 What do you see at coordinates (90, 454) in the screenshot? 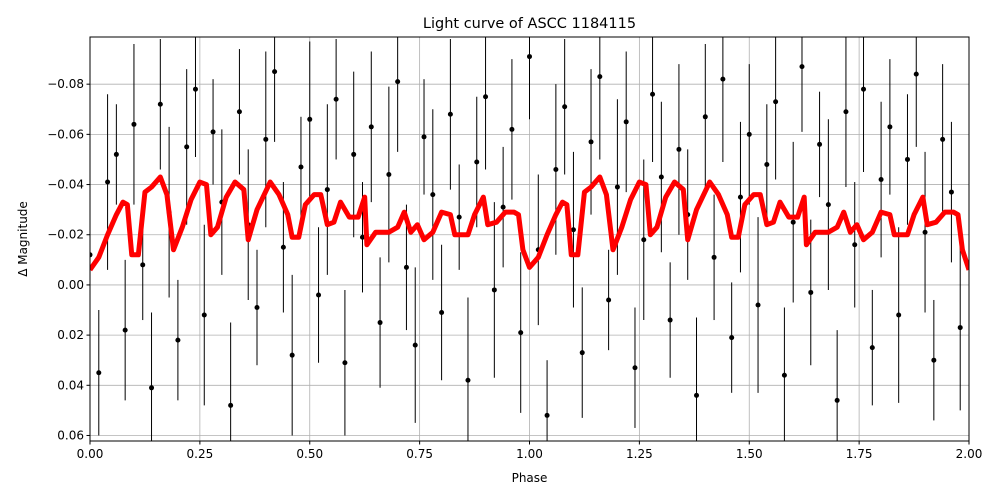
I see `x-tick-label: 0.00` at bounding box center [90, 454].